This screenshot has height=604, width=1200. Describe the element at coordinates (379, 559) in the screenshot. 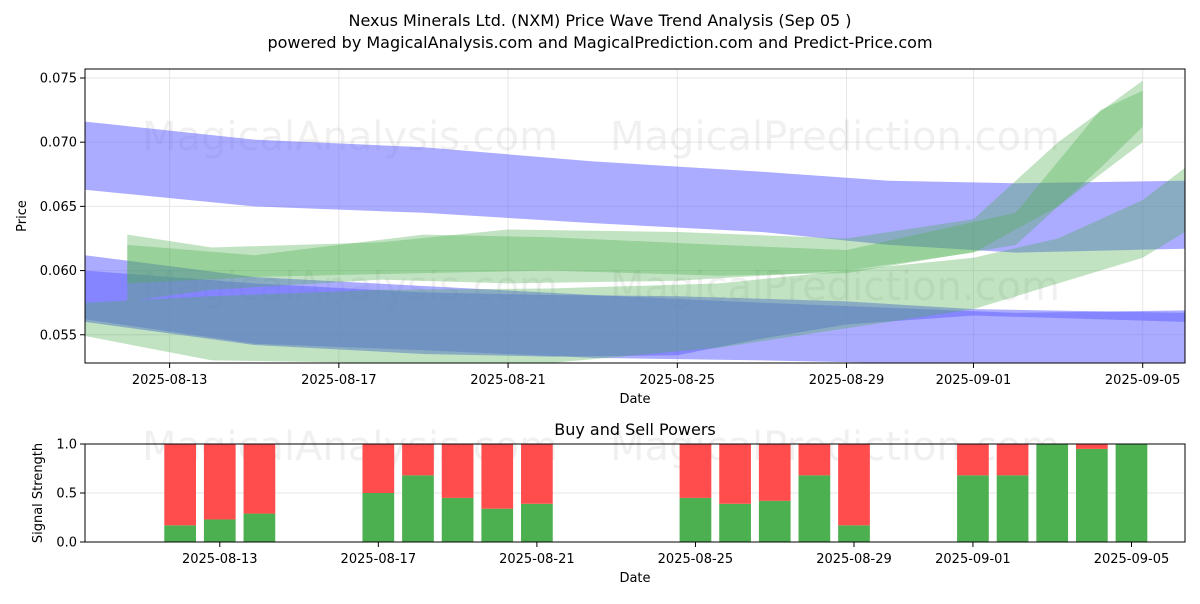

I see `bottom-x-tick-label: 2025-08-17` at that location.